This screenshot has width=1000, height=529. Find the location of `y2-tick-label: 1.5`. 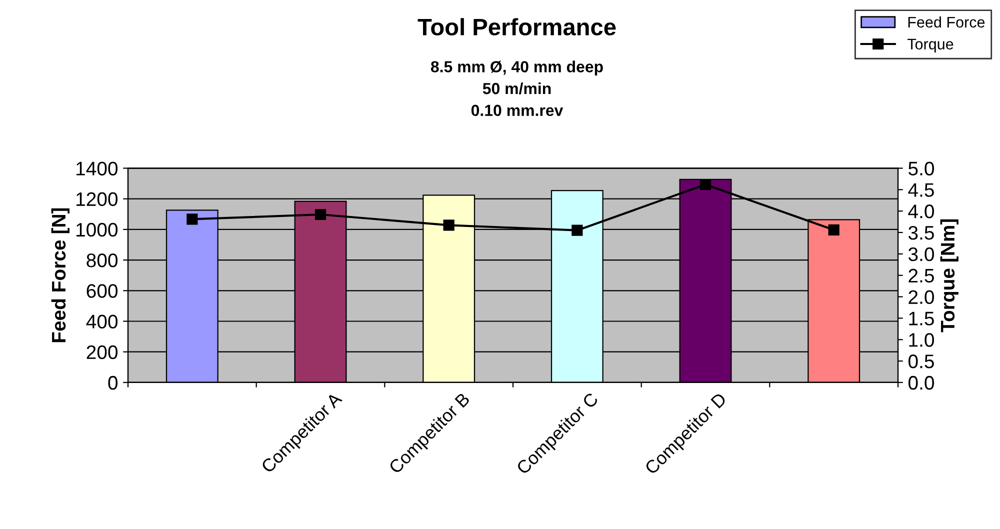

y2-tick-label: 1.5 is located at coordinates (921, 319).